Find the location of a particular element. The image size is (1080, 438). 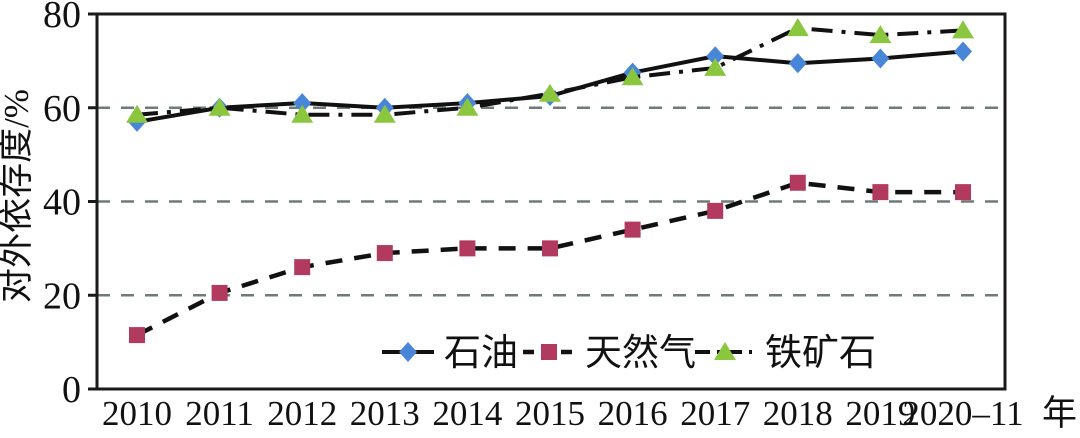

legend-marker-square is located at coordinates (549, 352).